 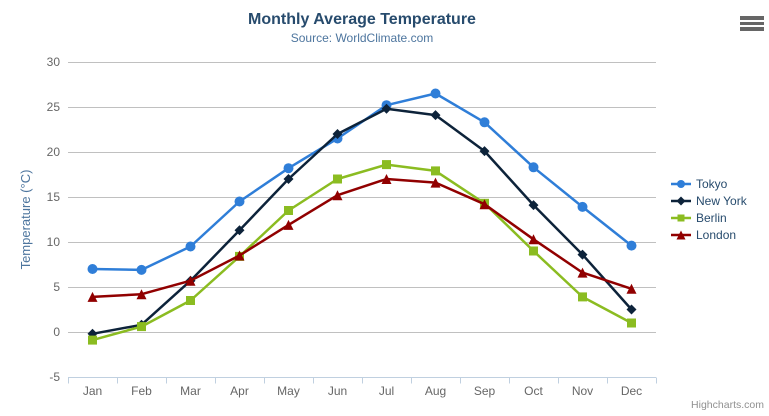 I want to click on x-axis-ticks, so click(x=362, y=380).